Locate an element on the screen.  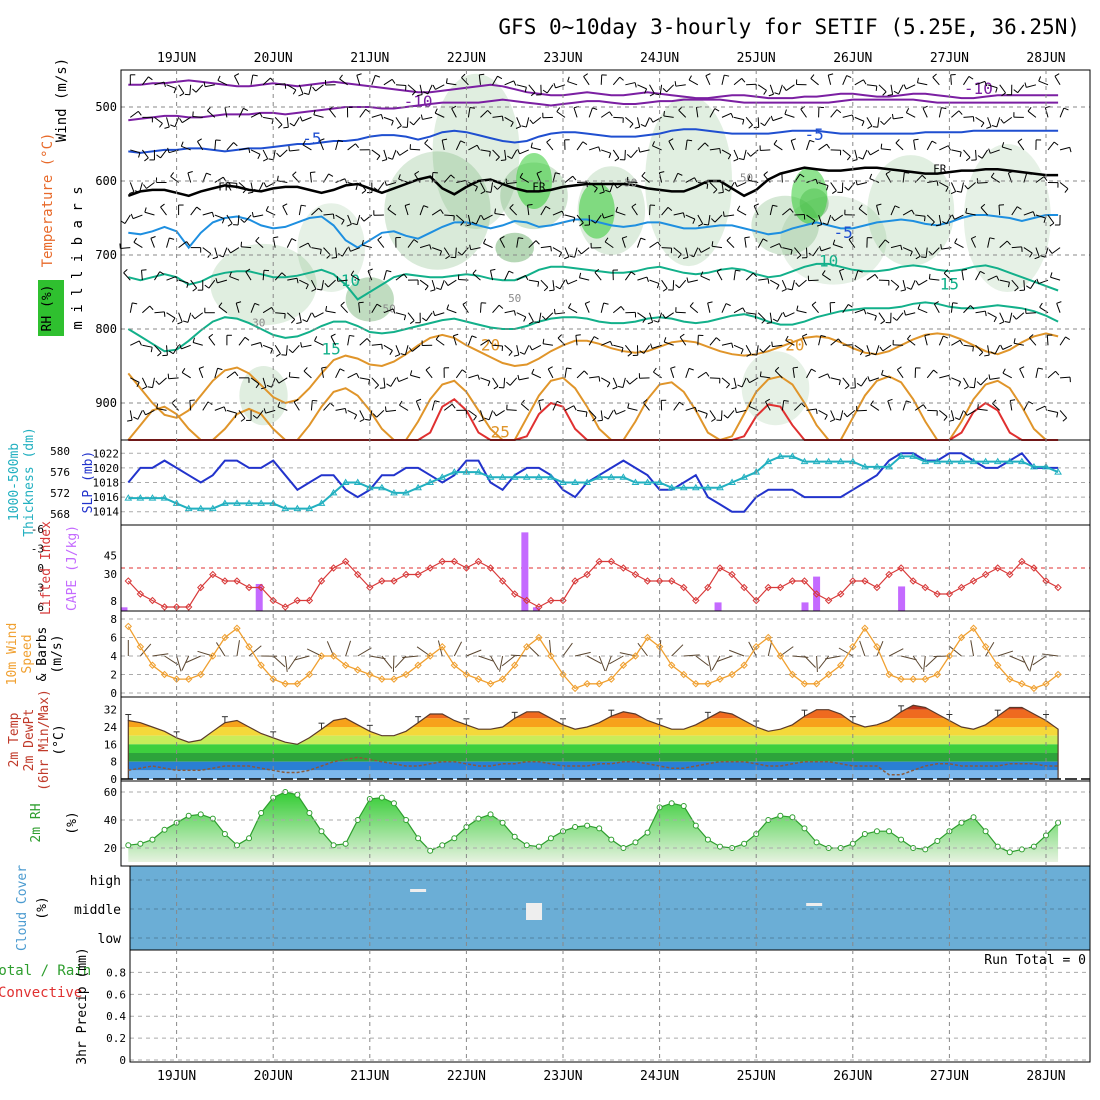
day-label-top: 21JUN is located at coordinates (369, 58).